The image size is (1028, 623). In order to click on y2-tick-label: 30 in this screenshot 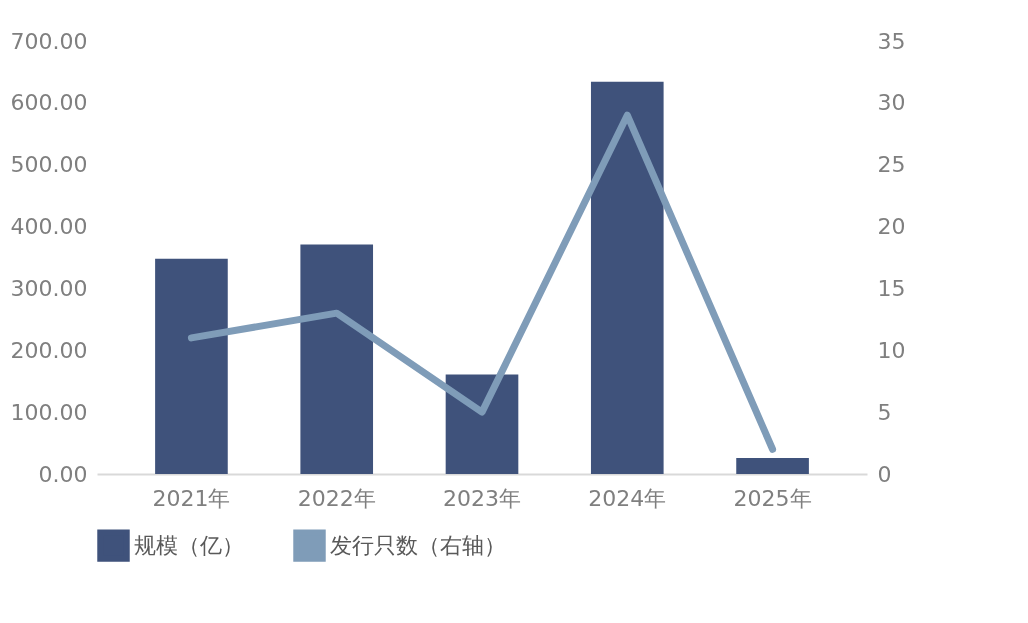, I will do `click(891, 103)`.